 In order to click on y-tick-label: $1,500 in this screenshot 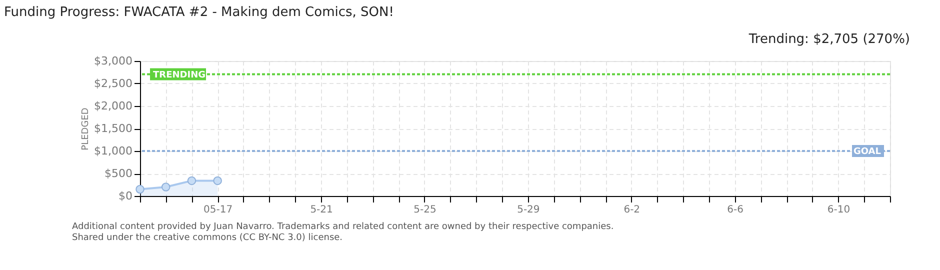, I will do `click(113, 128)`.